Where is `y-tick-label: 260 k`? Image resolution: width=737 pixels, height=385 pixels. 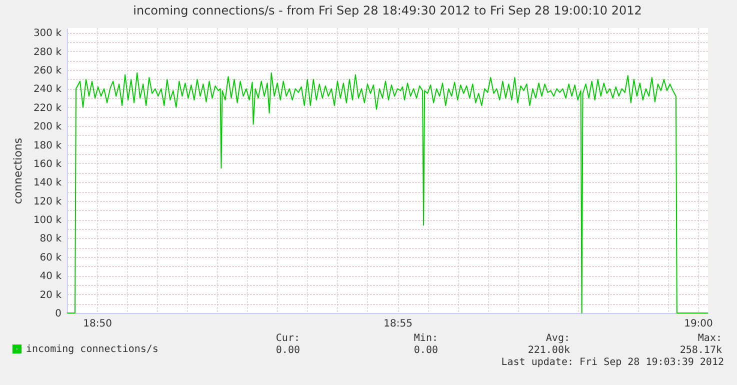
y-tick-label: 260 k is located at coordinates (47, 71).